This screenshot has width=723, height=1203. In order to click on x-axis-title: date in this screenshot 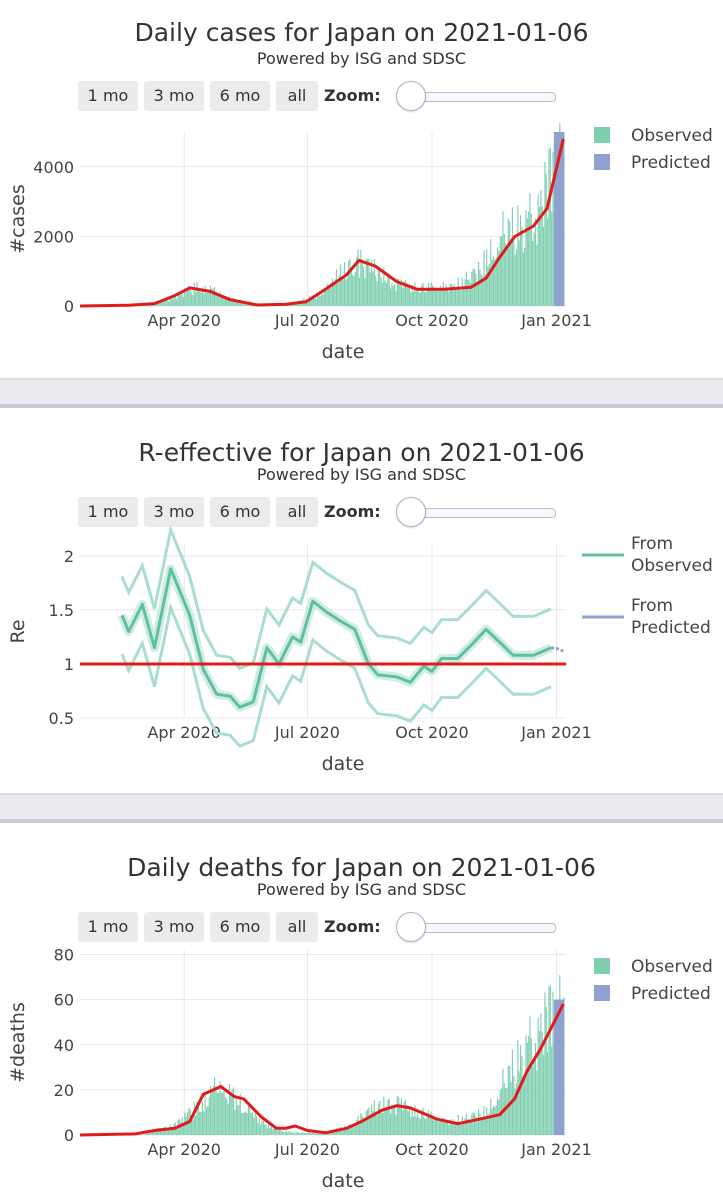, I will do `click(343, 764)`.